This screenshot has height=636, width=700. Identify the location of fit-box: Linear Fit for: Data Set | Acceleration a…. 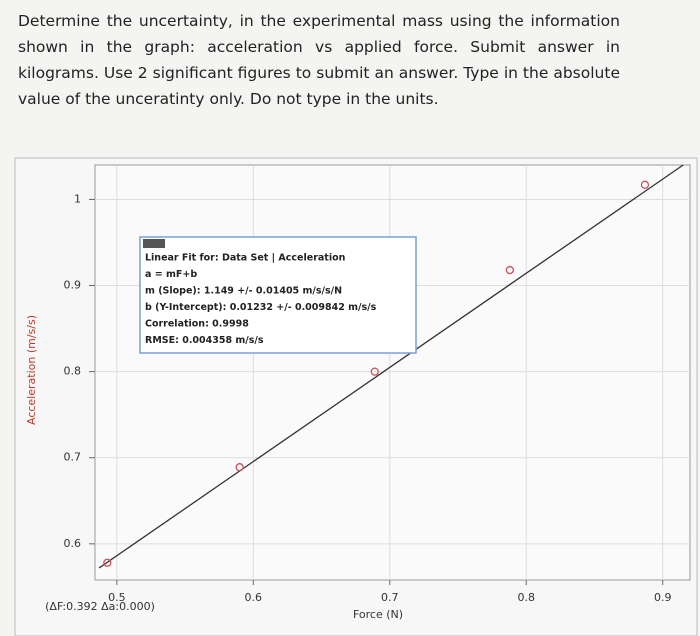
(278, 295).